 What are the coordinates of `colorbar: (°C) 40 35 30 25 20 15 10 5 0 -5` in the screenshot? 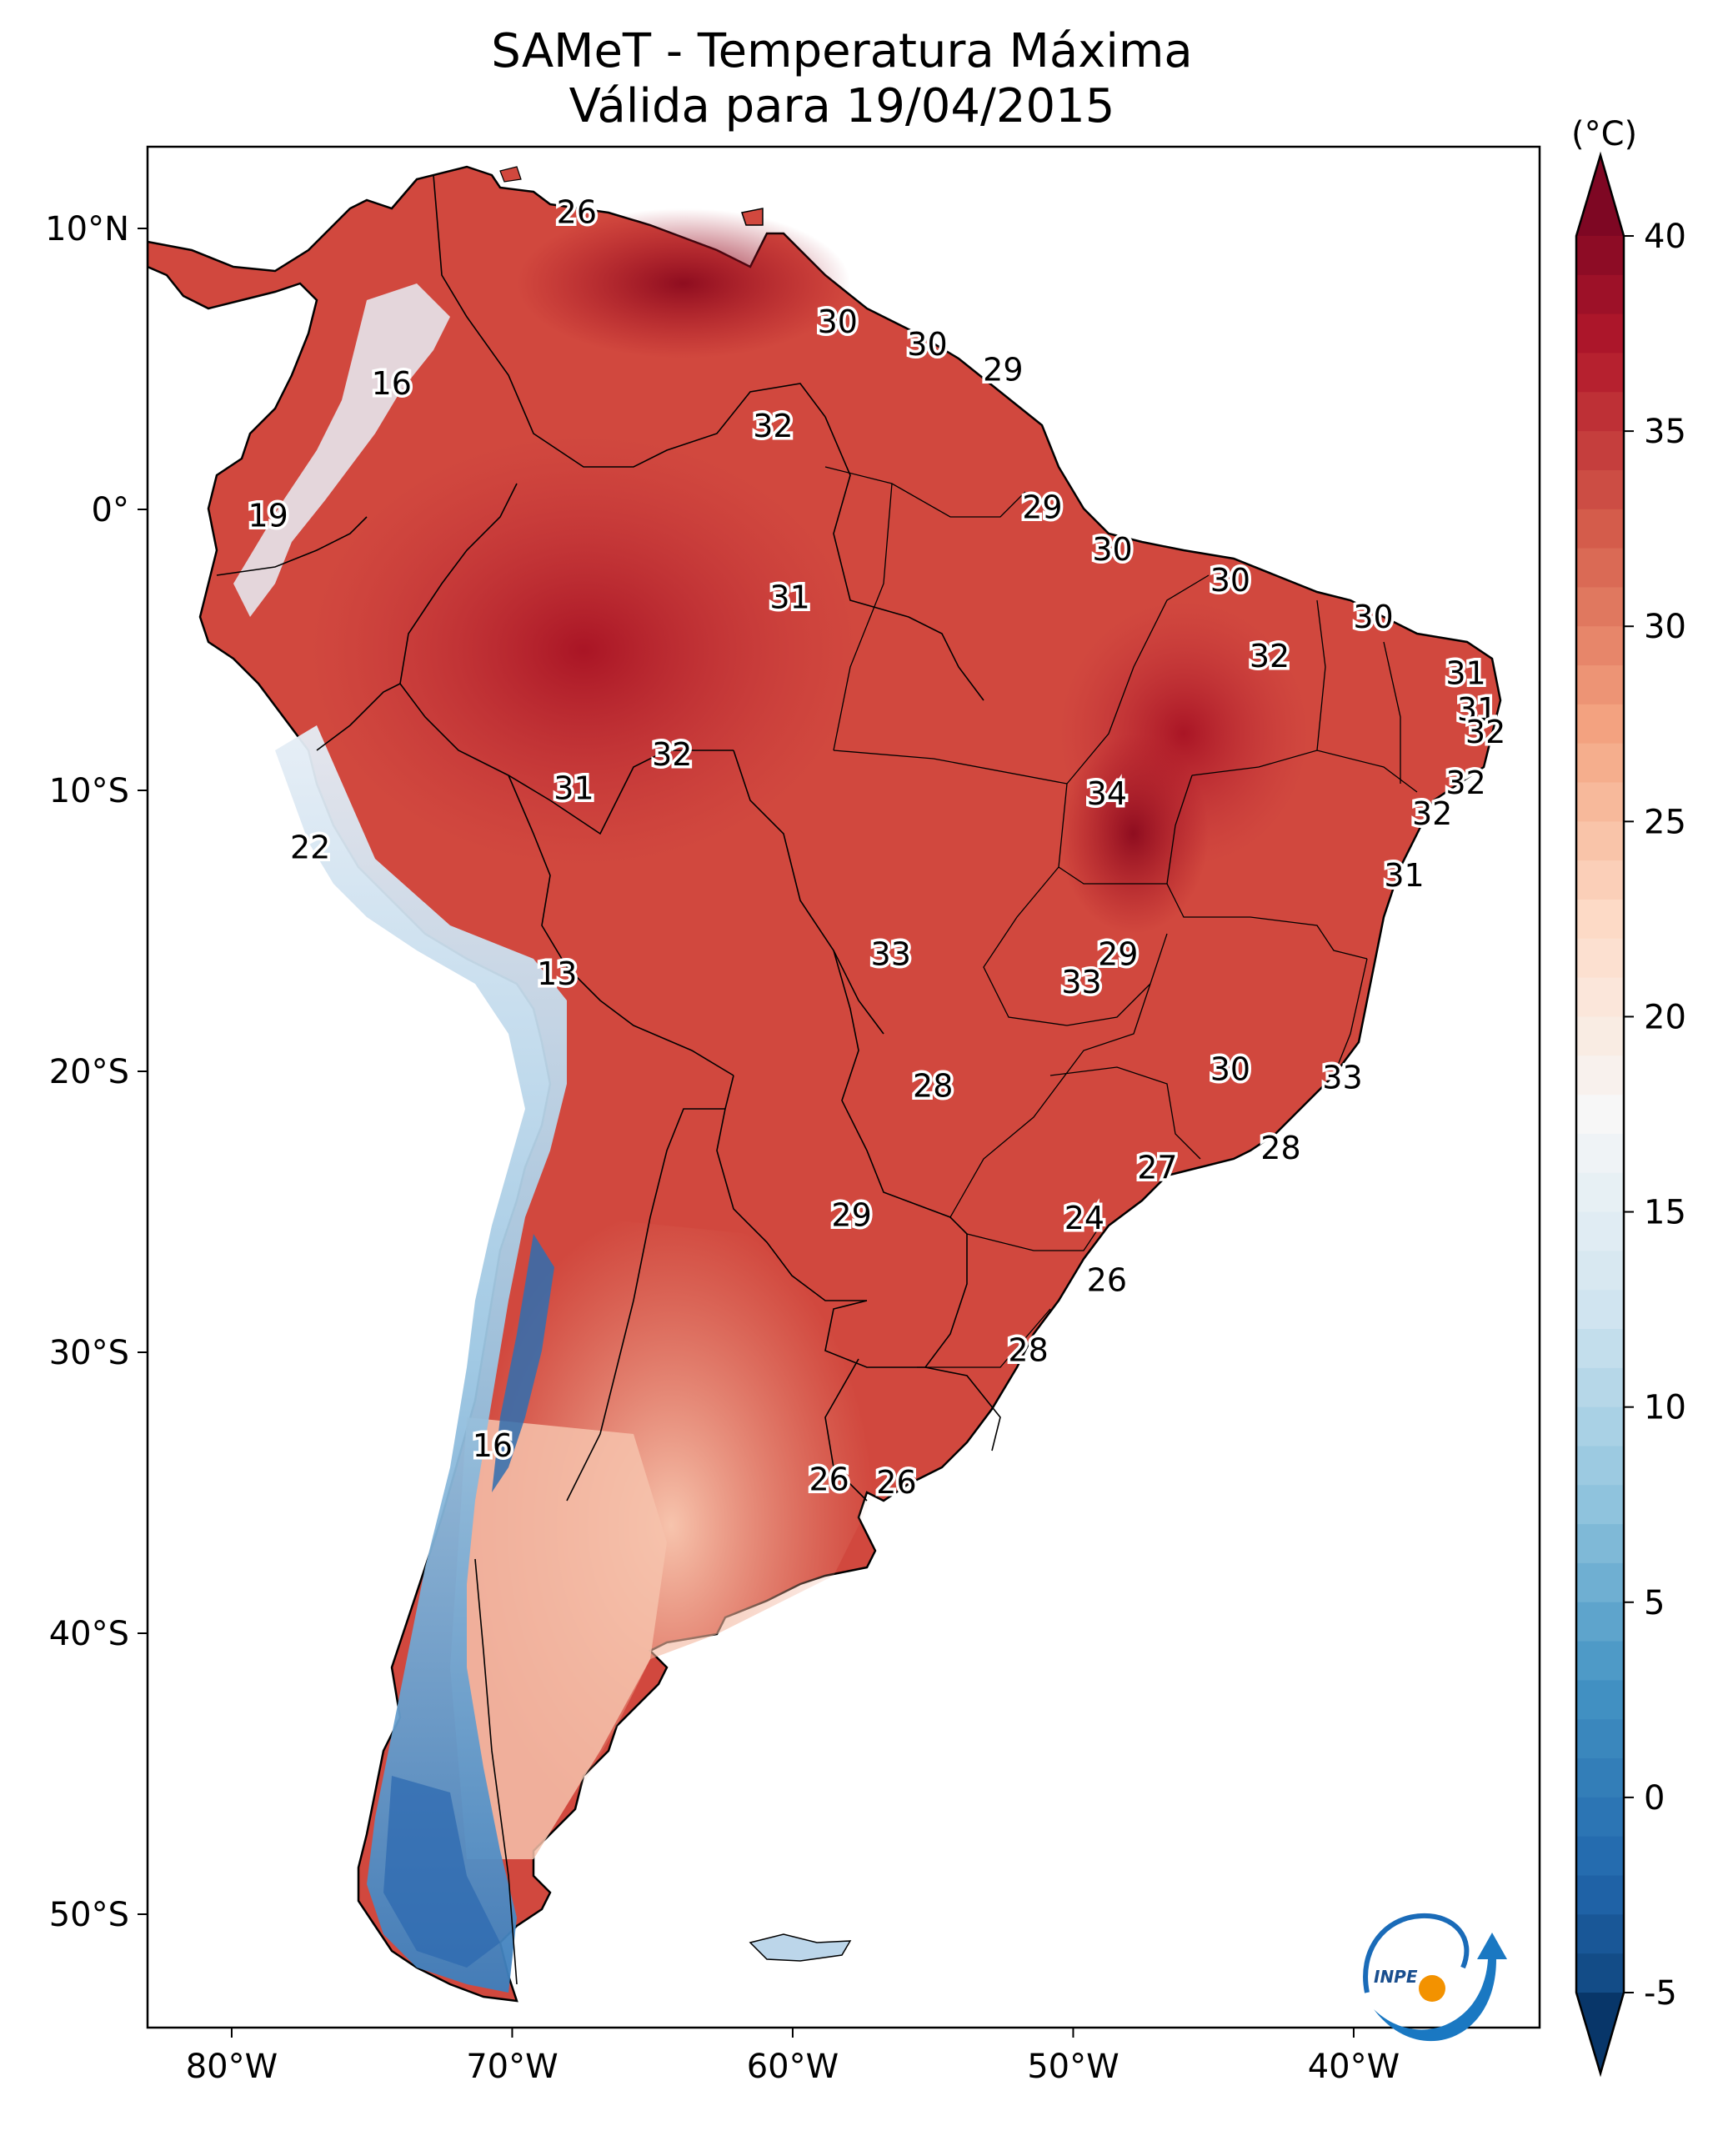 It's located at (1628, 1096).